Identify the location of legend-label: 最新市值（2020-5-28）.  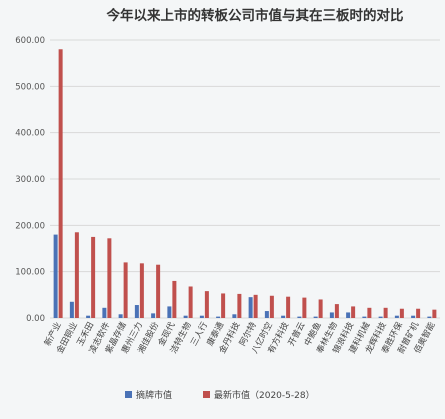
(264, 395).